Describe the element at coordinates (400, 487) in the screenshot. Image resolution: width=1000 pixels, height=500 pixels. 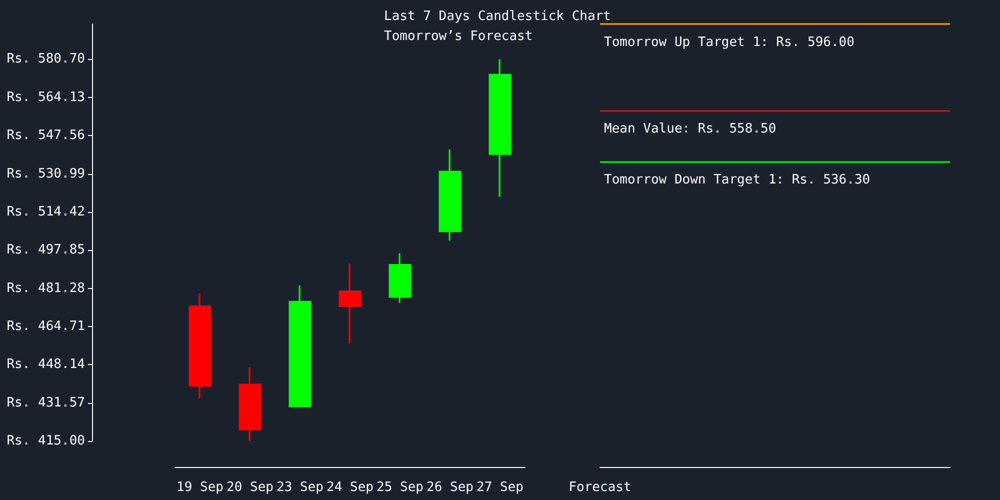
I see `x-tick-label: 25 Sep` at that location.